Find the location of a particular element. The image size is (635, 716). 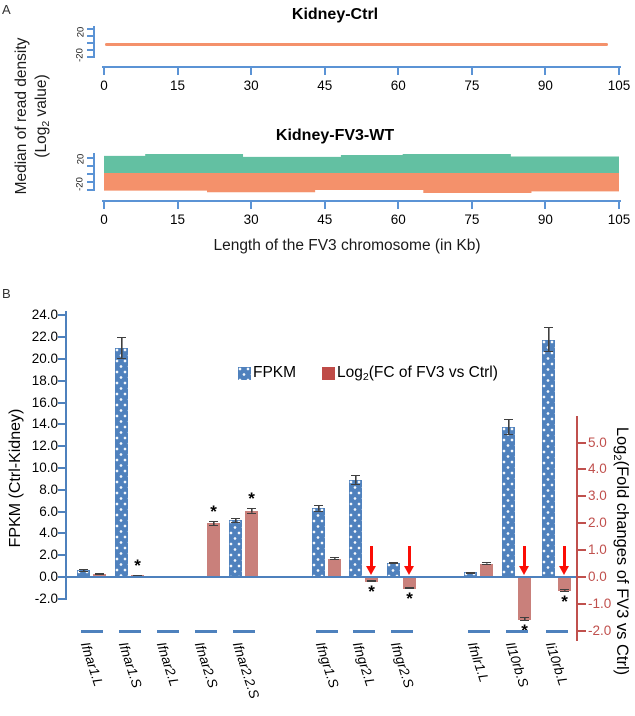

gene-label: Ifnar1.S is located at coordinates (130, 665).